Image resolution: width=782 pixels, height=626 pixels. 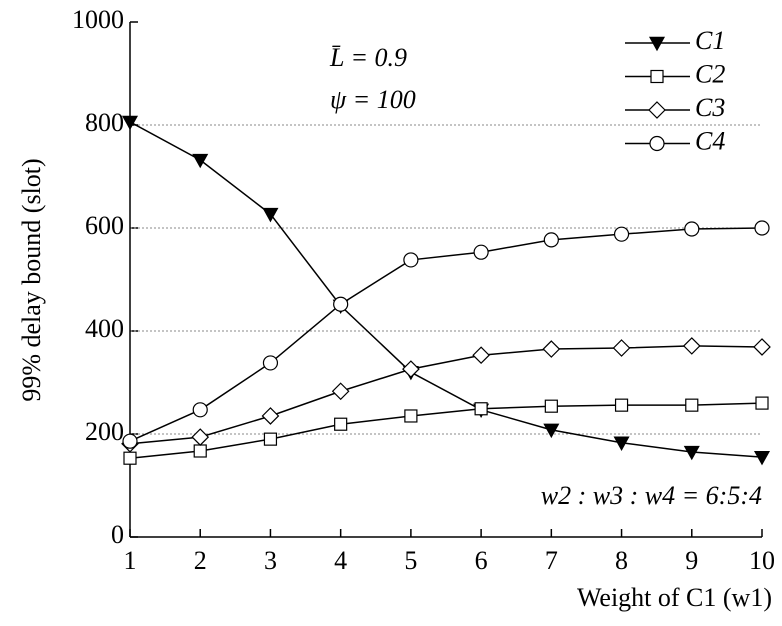 What do you see at coordinates (621, 560) in the screenshot?
I see `x-tick-label: 8` at bounding box center [621, 560].